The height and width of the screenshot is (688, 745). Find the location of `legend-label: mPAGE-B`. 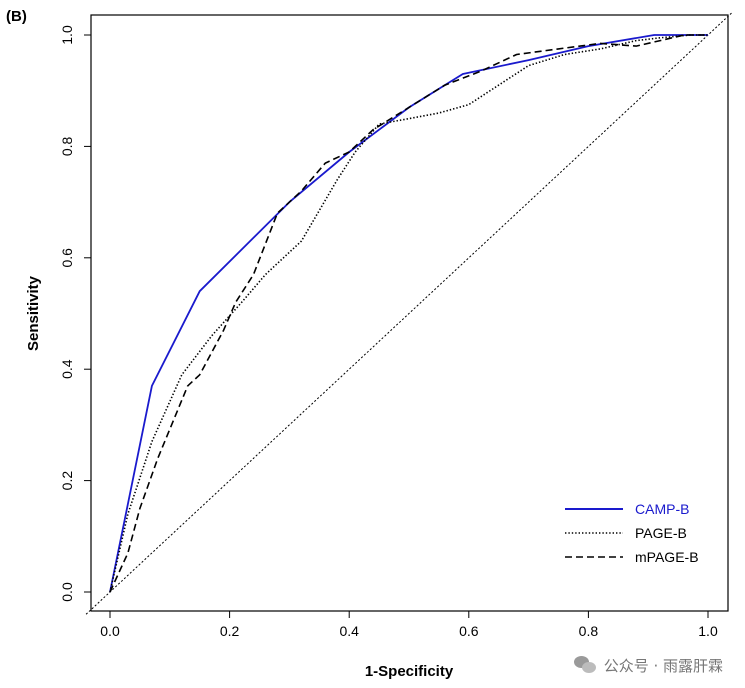

legend-label: mPAGE-B is located at coordinates (667, 557).